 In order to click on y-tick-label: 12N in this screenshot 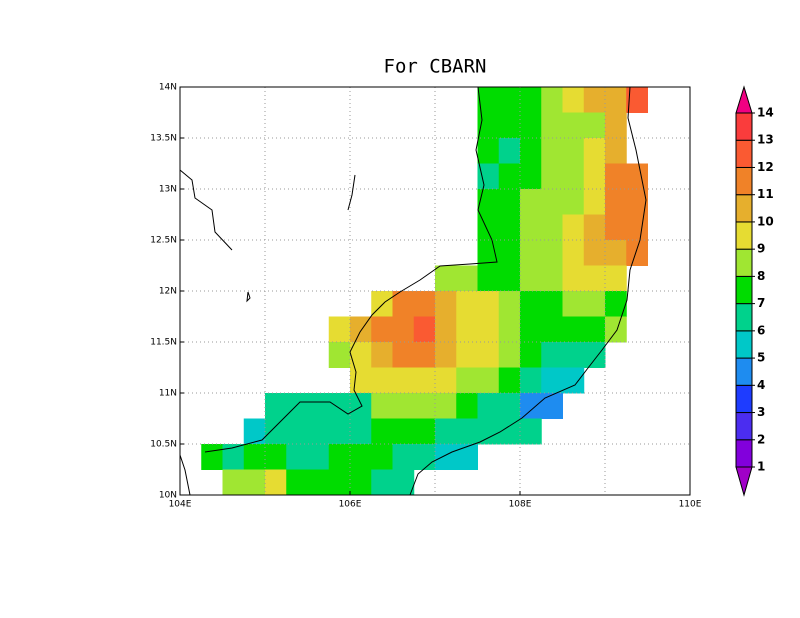, I will do `click(168, 292)`.